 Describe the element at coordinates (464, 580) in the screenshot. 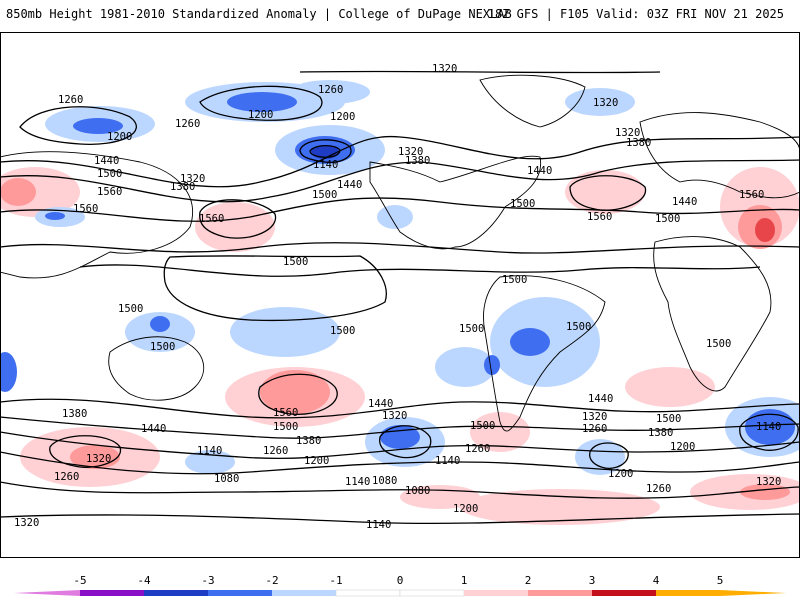

I see `colorbar-tick: 1` at that location.